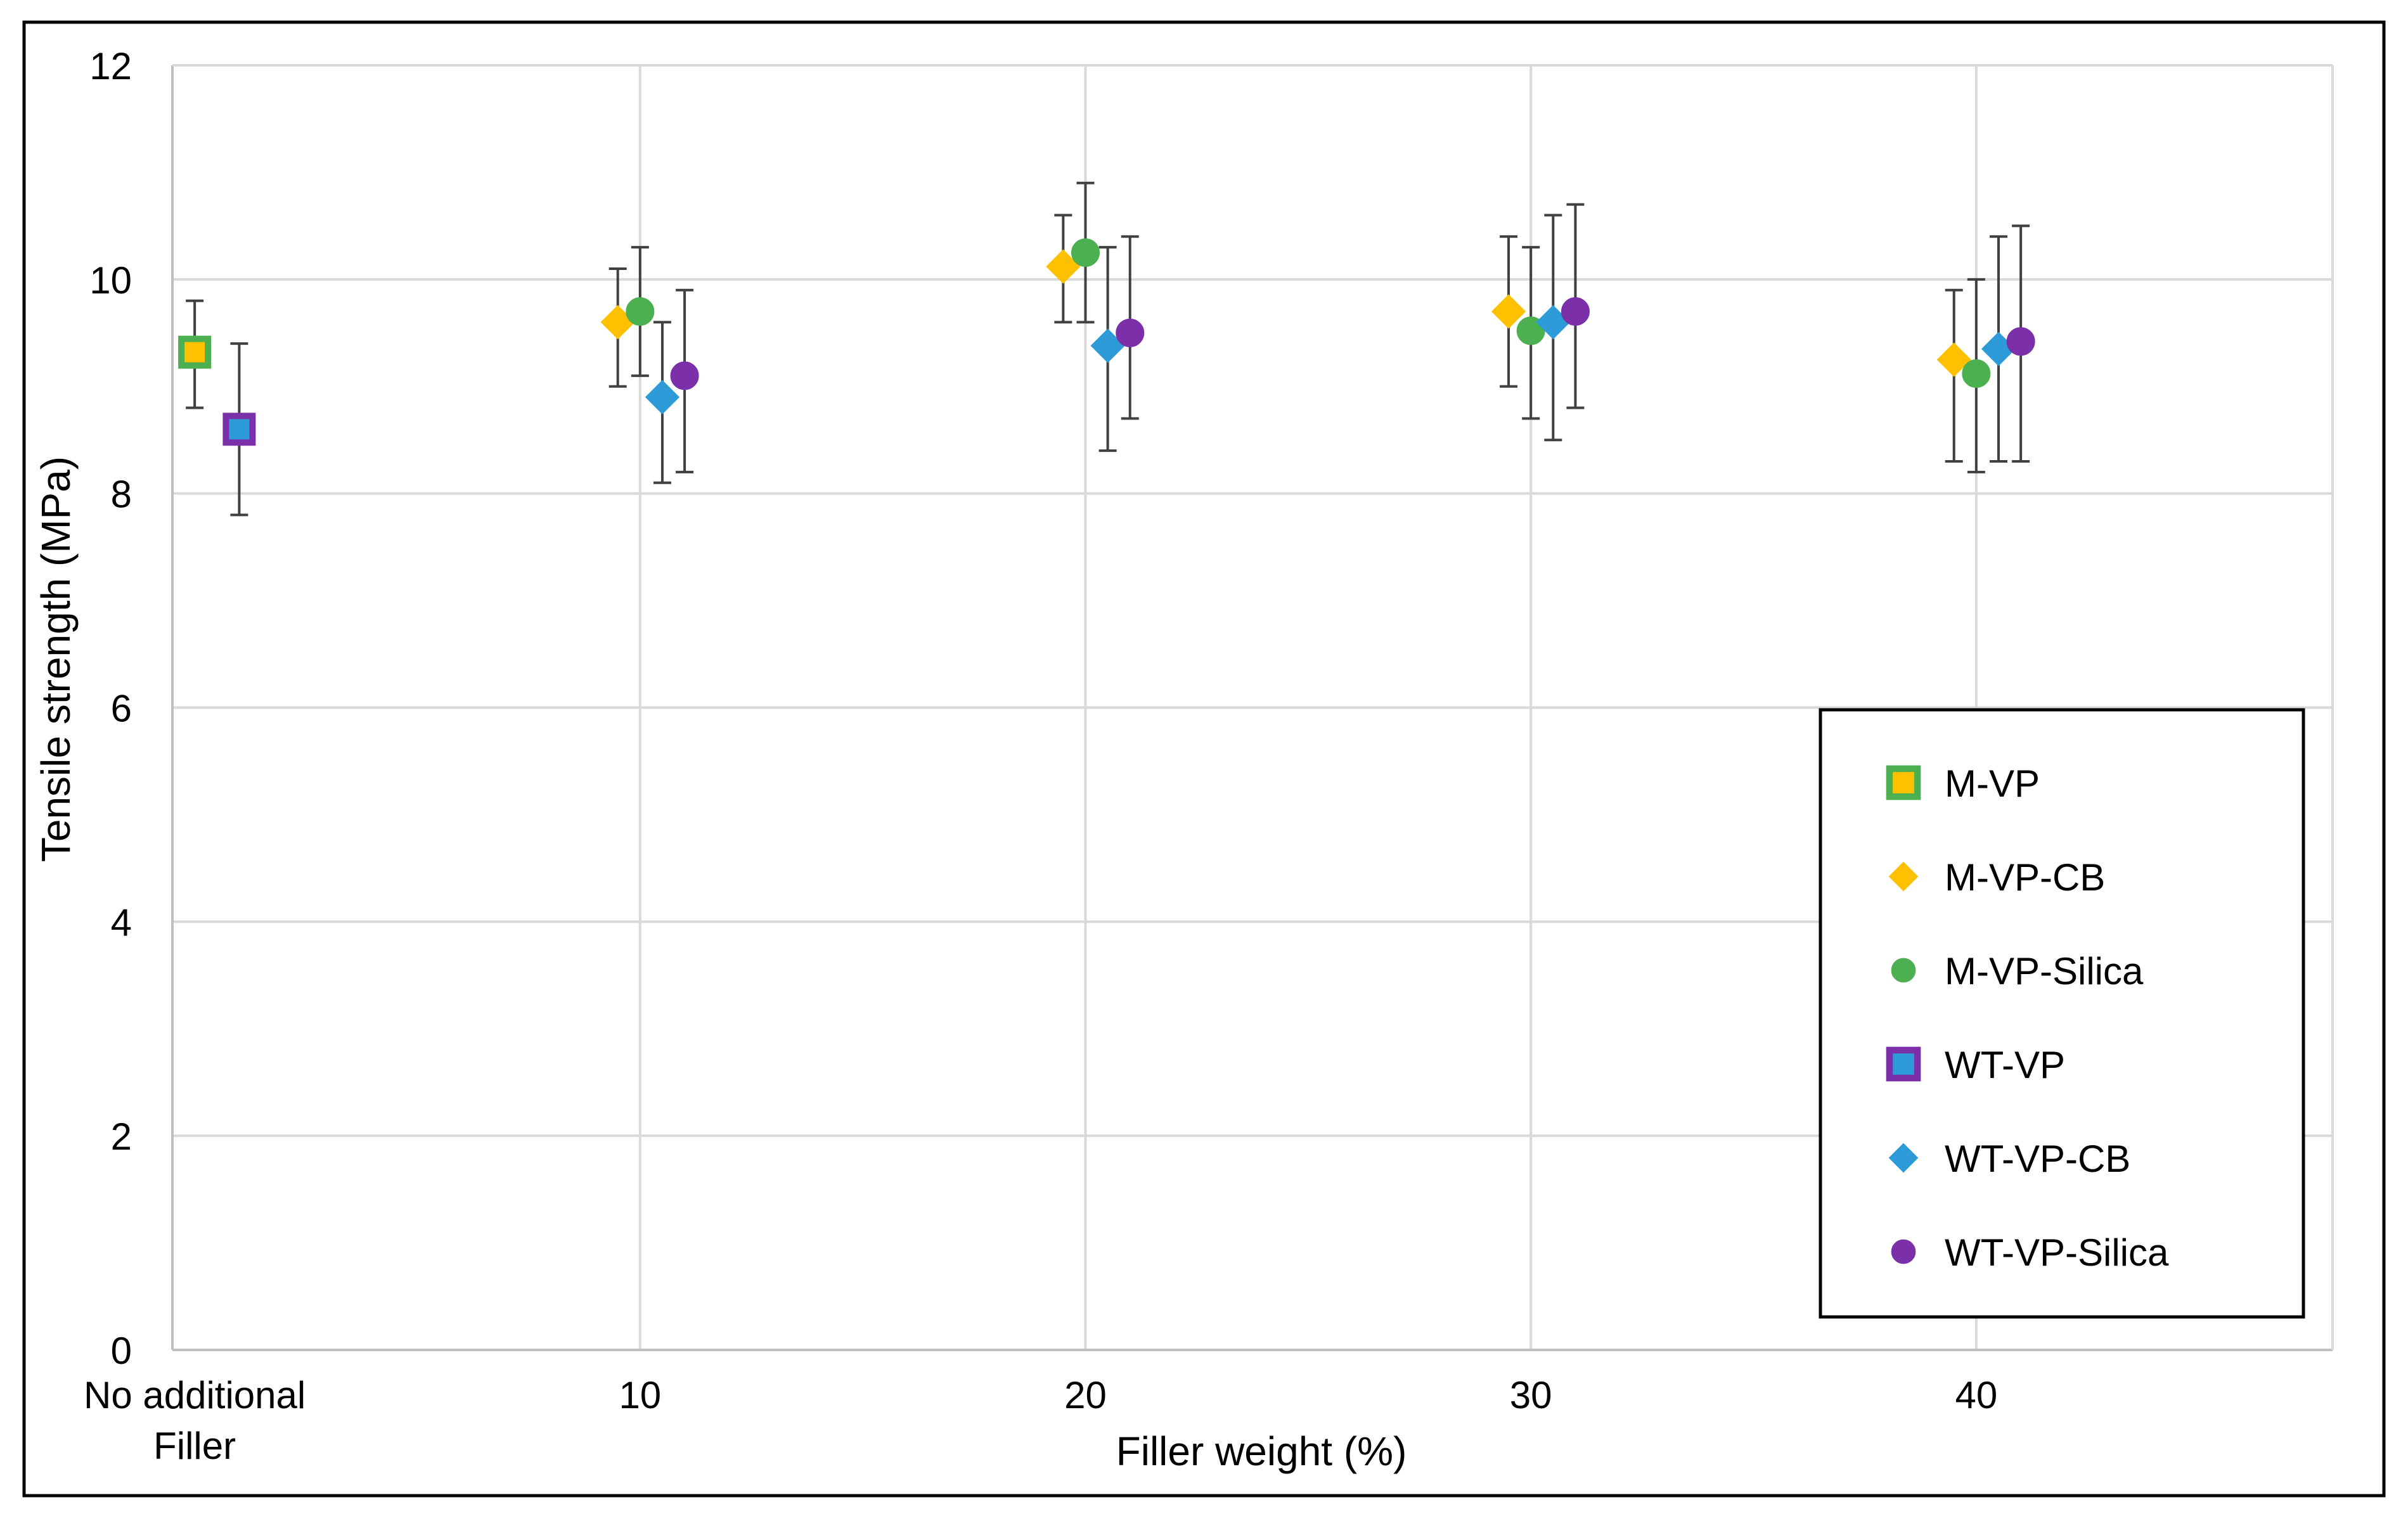 Image resolution: width=2408 pixels, height=1521 pixels. I want to click on legend-marker-wt-vp, so click(1904, 1064).